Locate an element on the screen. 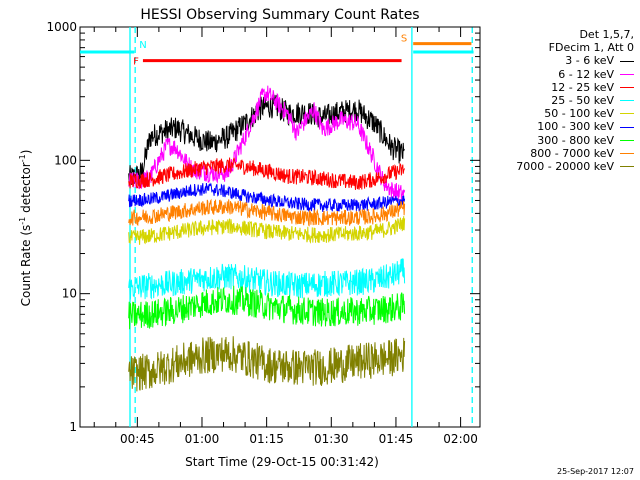 This screenshot has width=640, height=480. x-tick-label: 00:45 is located at coordinates (137, 439).